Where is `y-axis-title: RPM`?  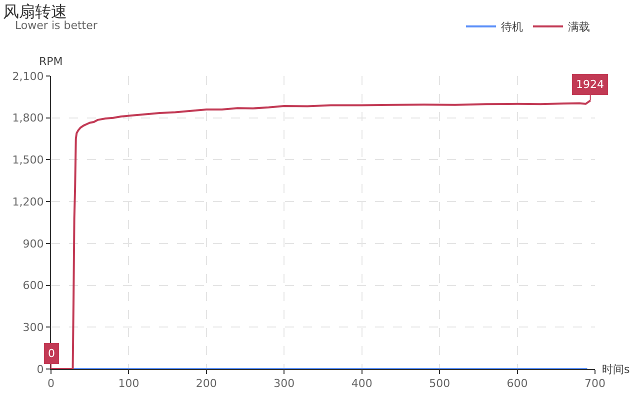
y-axis-title: RPM is located at coordinates (51, 61).